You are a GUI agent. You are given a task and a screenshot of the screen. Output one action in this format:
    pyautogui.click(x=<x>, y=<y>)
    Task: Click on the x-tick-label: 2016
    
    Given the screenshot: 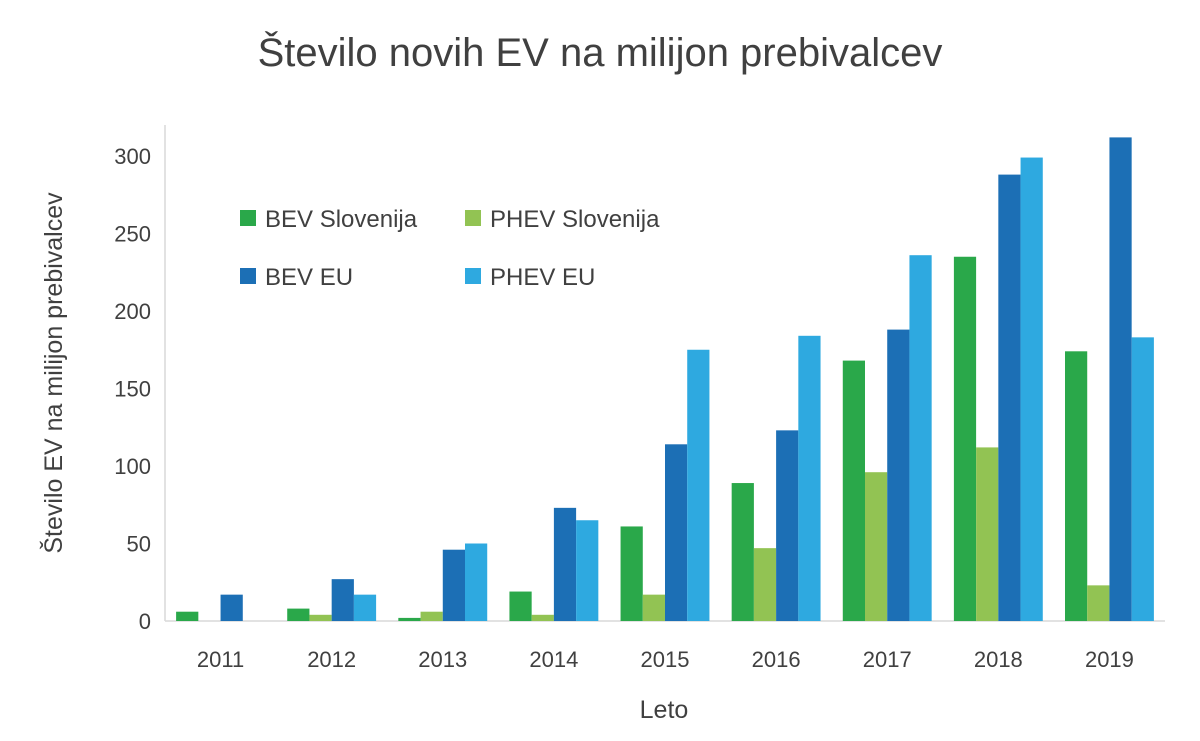 What is the action you would take?
    pyautogui.click(x=776, y=659)
    